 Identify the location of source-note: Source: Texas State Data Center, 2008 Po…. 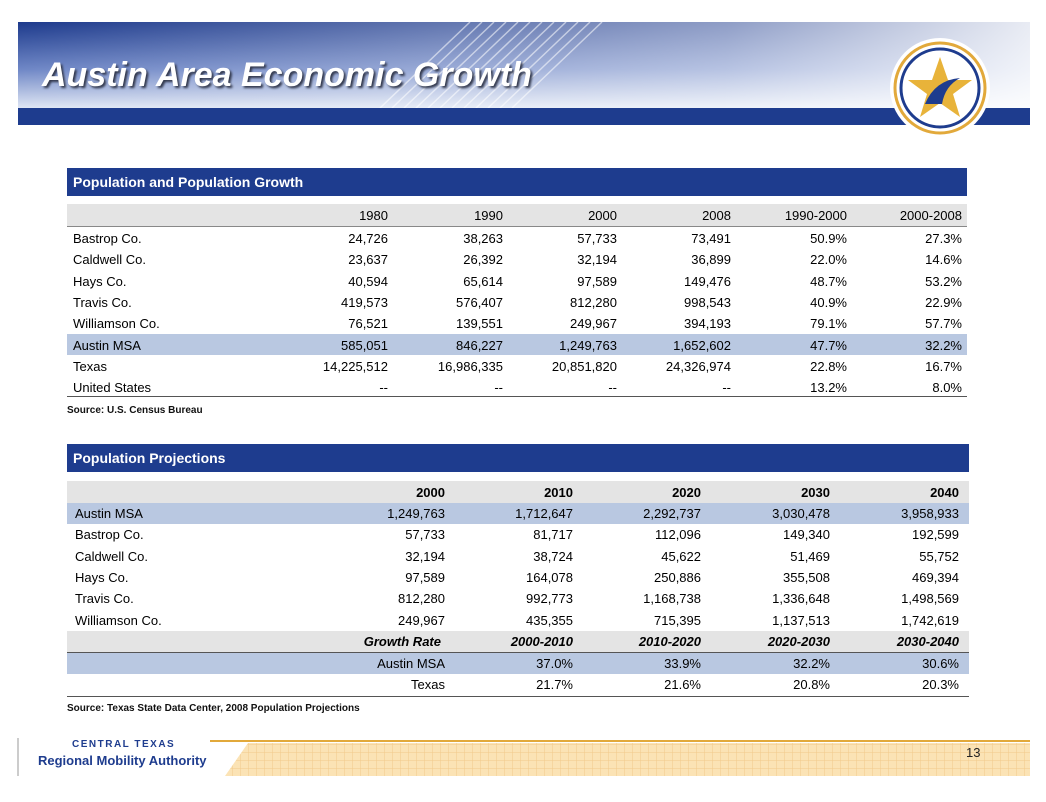
(213, 708).